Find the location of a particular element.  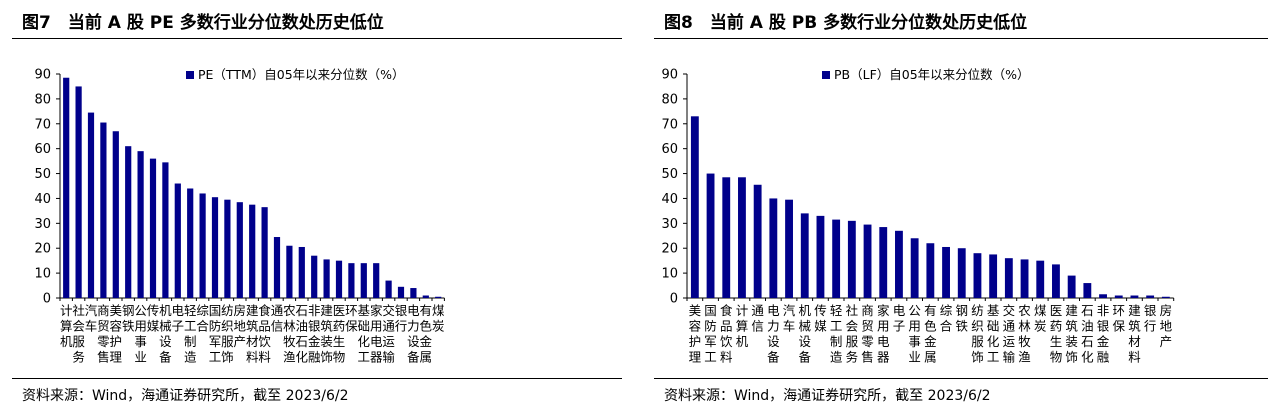

y-tick-label: 10 is located at coordinates (669, 274).